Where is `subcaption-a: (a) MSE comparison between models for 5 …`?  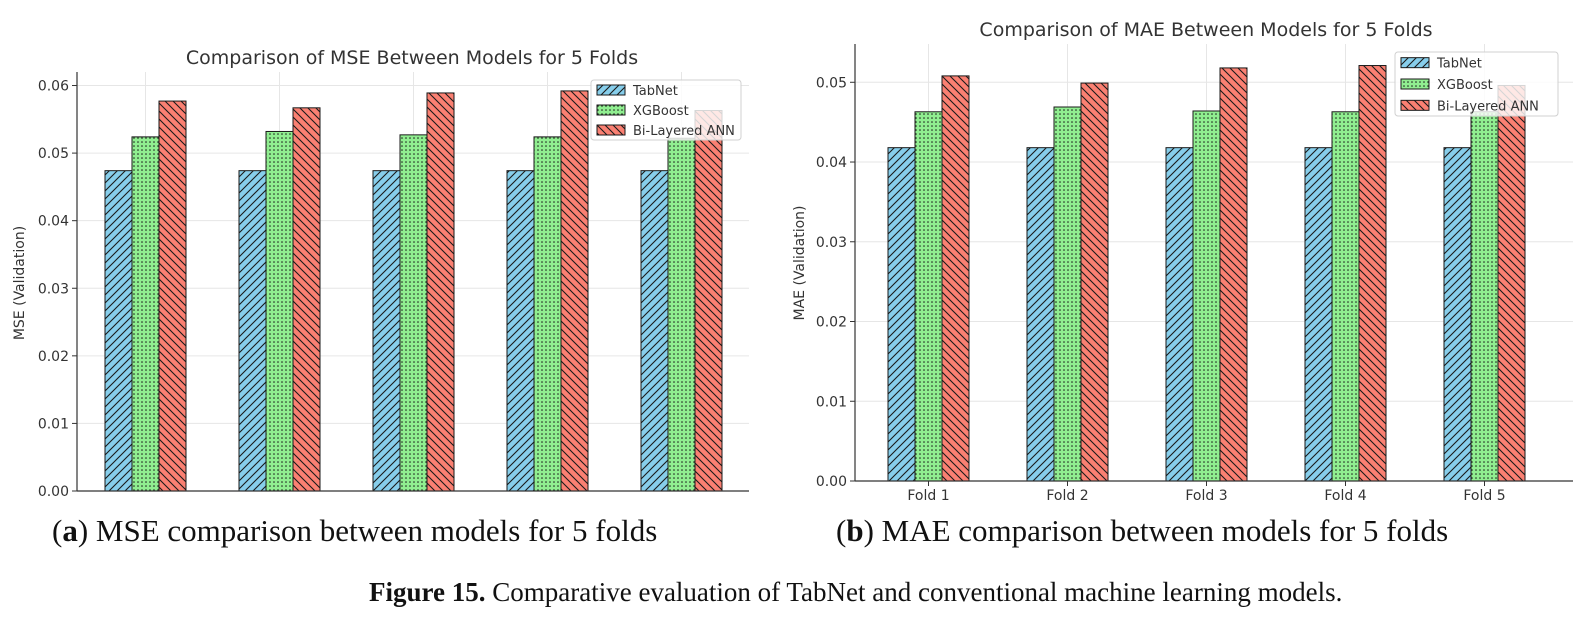 subcaption-a: (a) MSE comparison between models for 5 … is located at coordinates (355, 530).